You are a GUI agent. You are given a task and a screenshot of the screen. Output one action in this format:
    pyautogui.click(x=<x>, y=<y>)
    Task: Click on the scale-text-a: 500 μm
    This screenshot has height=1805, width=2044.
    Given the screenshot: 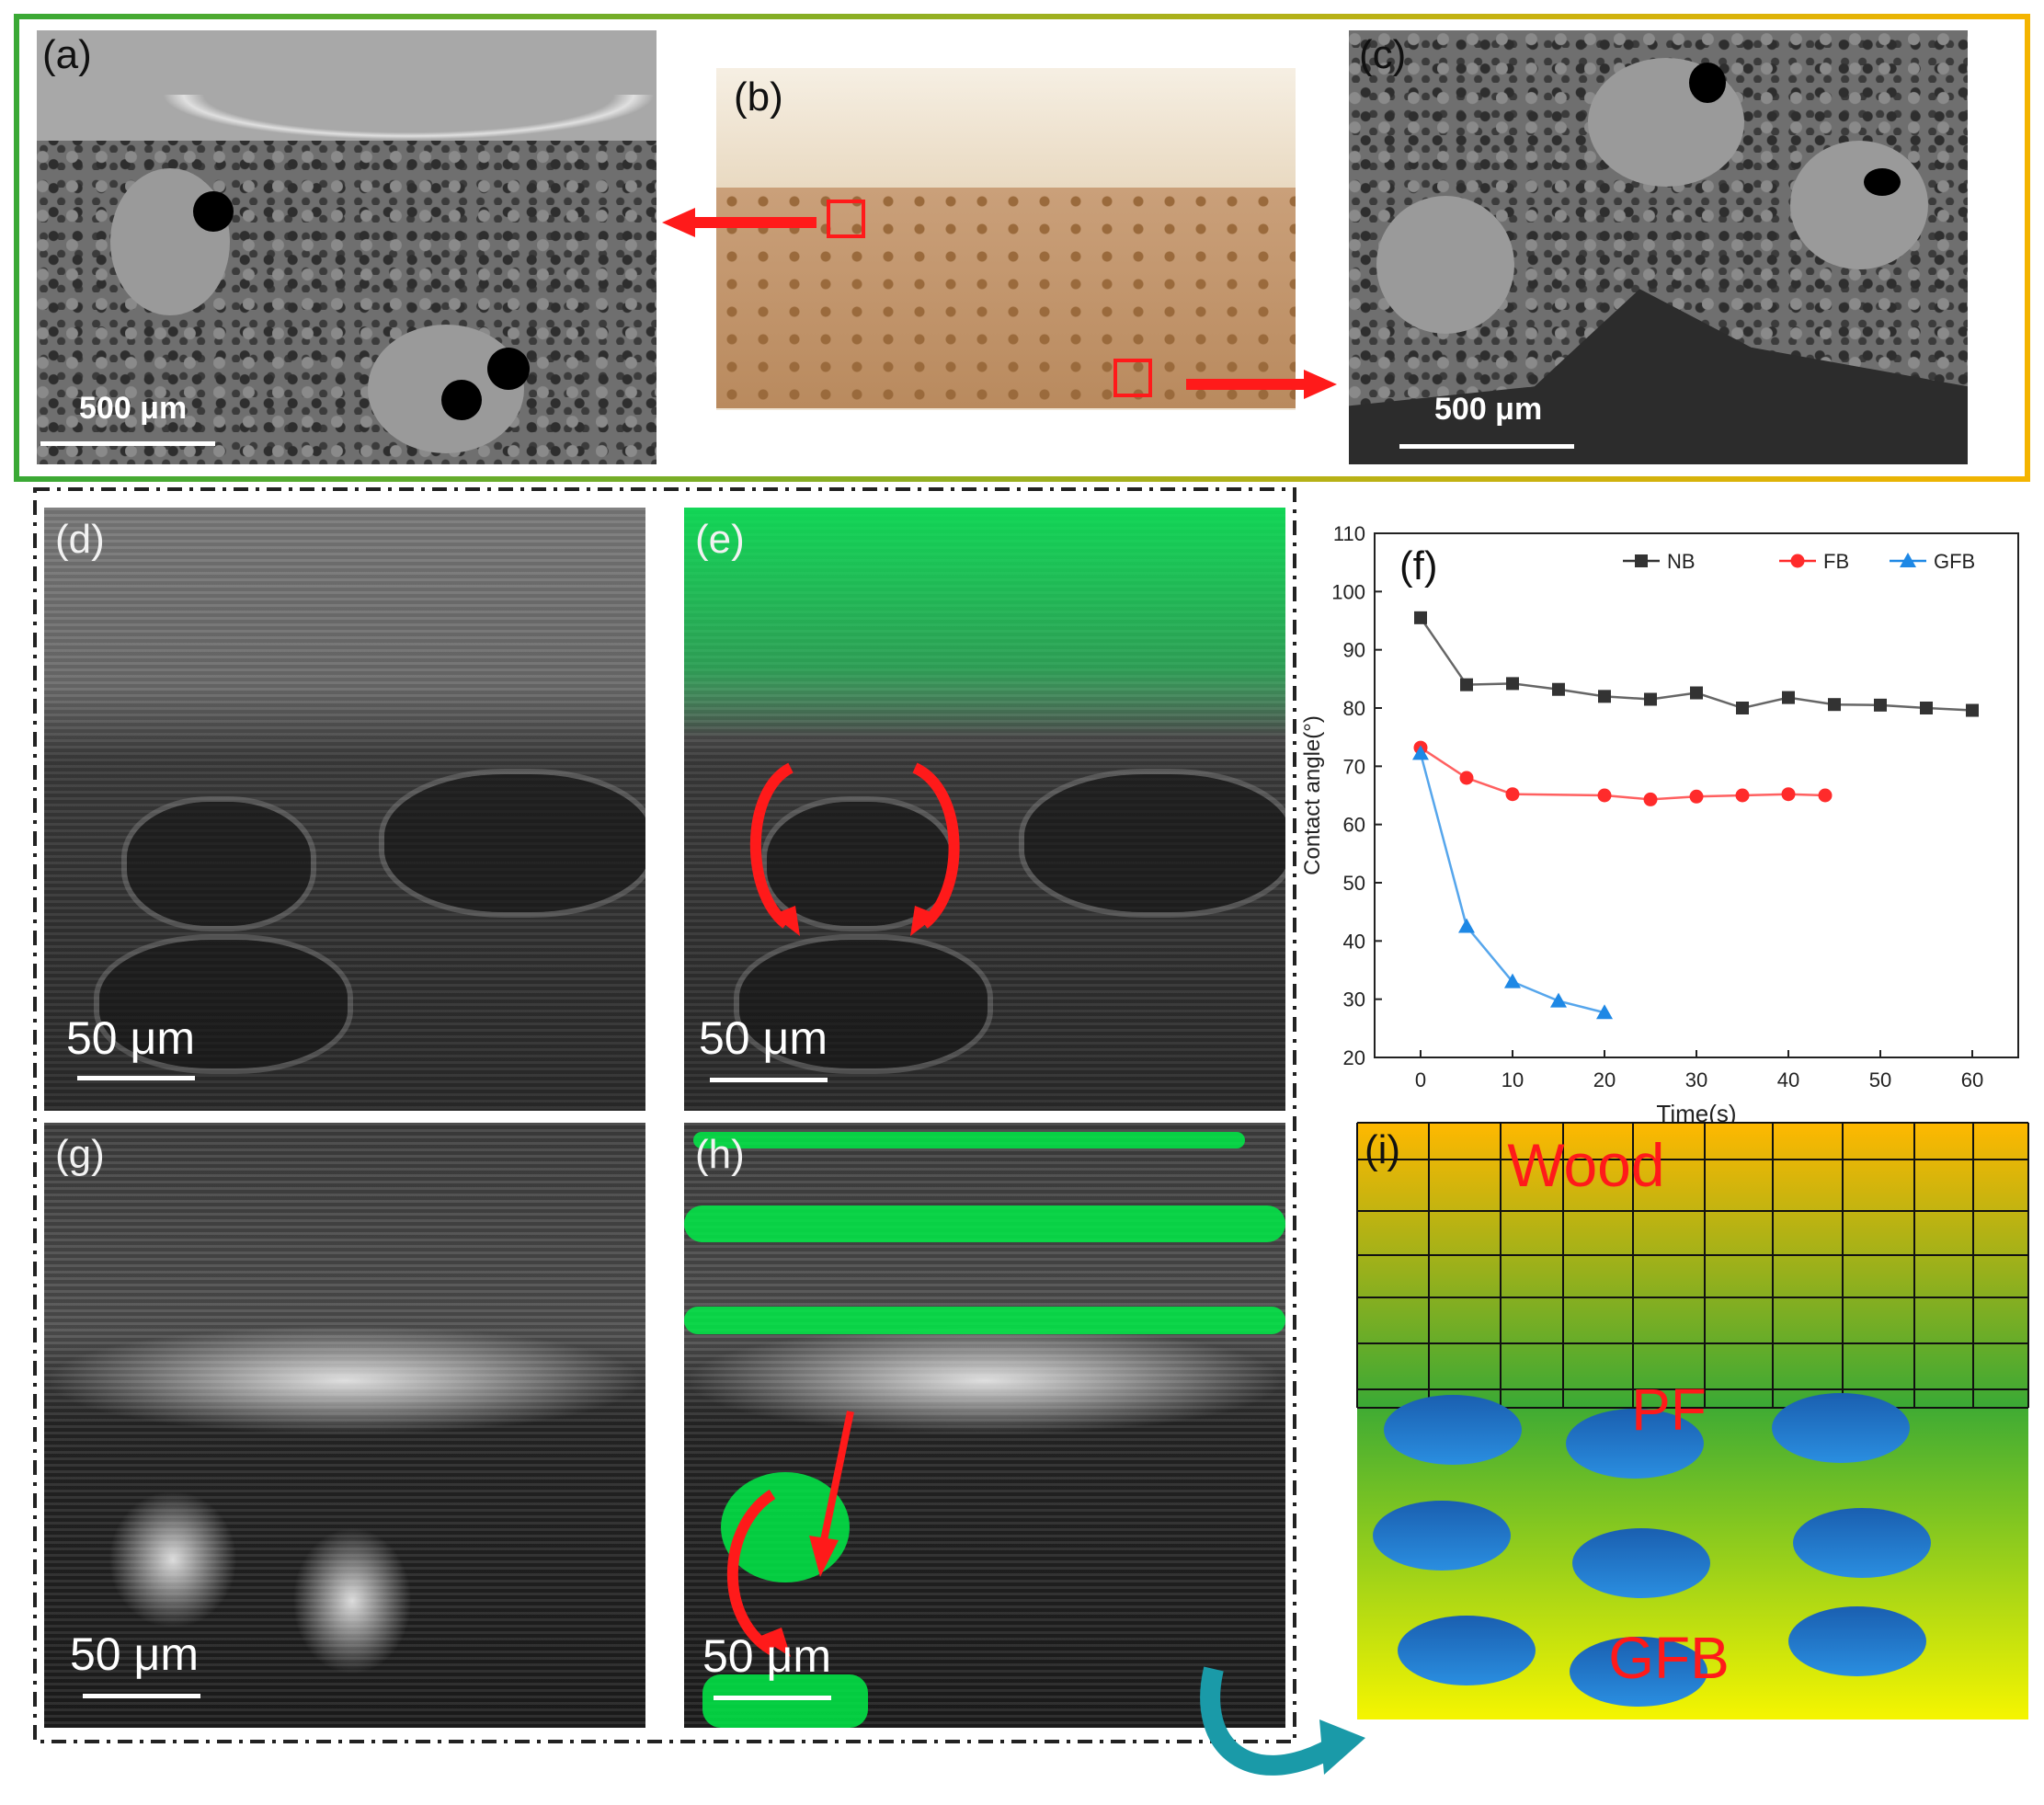 What is the action you would take?
    pyautogui.click(x=133, y=409)
    